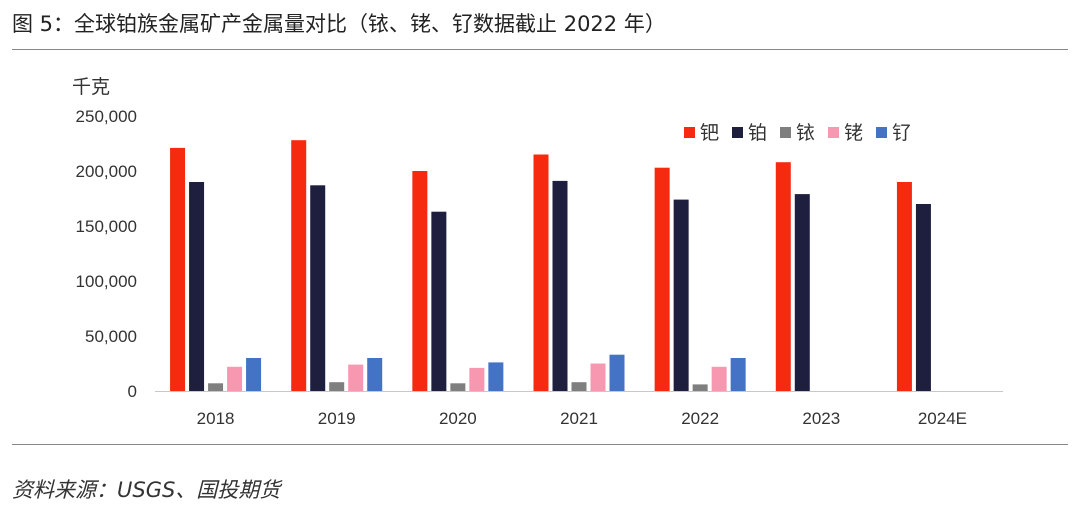 The height and width of the screenshot is (516, 1080). What do you see at coordinates (458, 418) in the screenshot?
I see `x-tick-label: 2020` at bounding box center [458, 418].